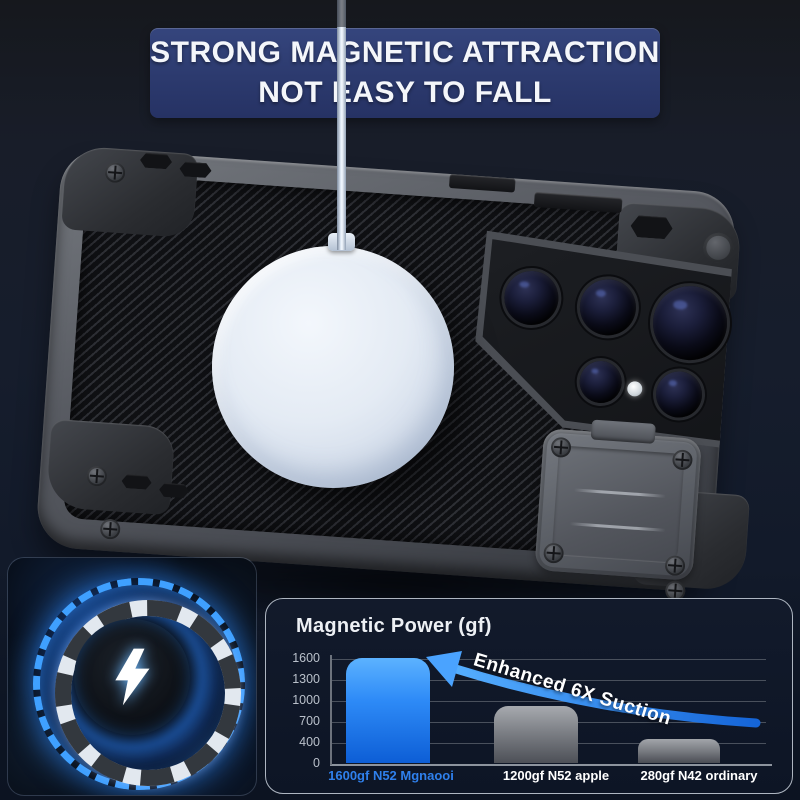  I want to click on y-tick: 700, so click(309, 721).